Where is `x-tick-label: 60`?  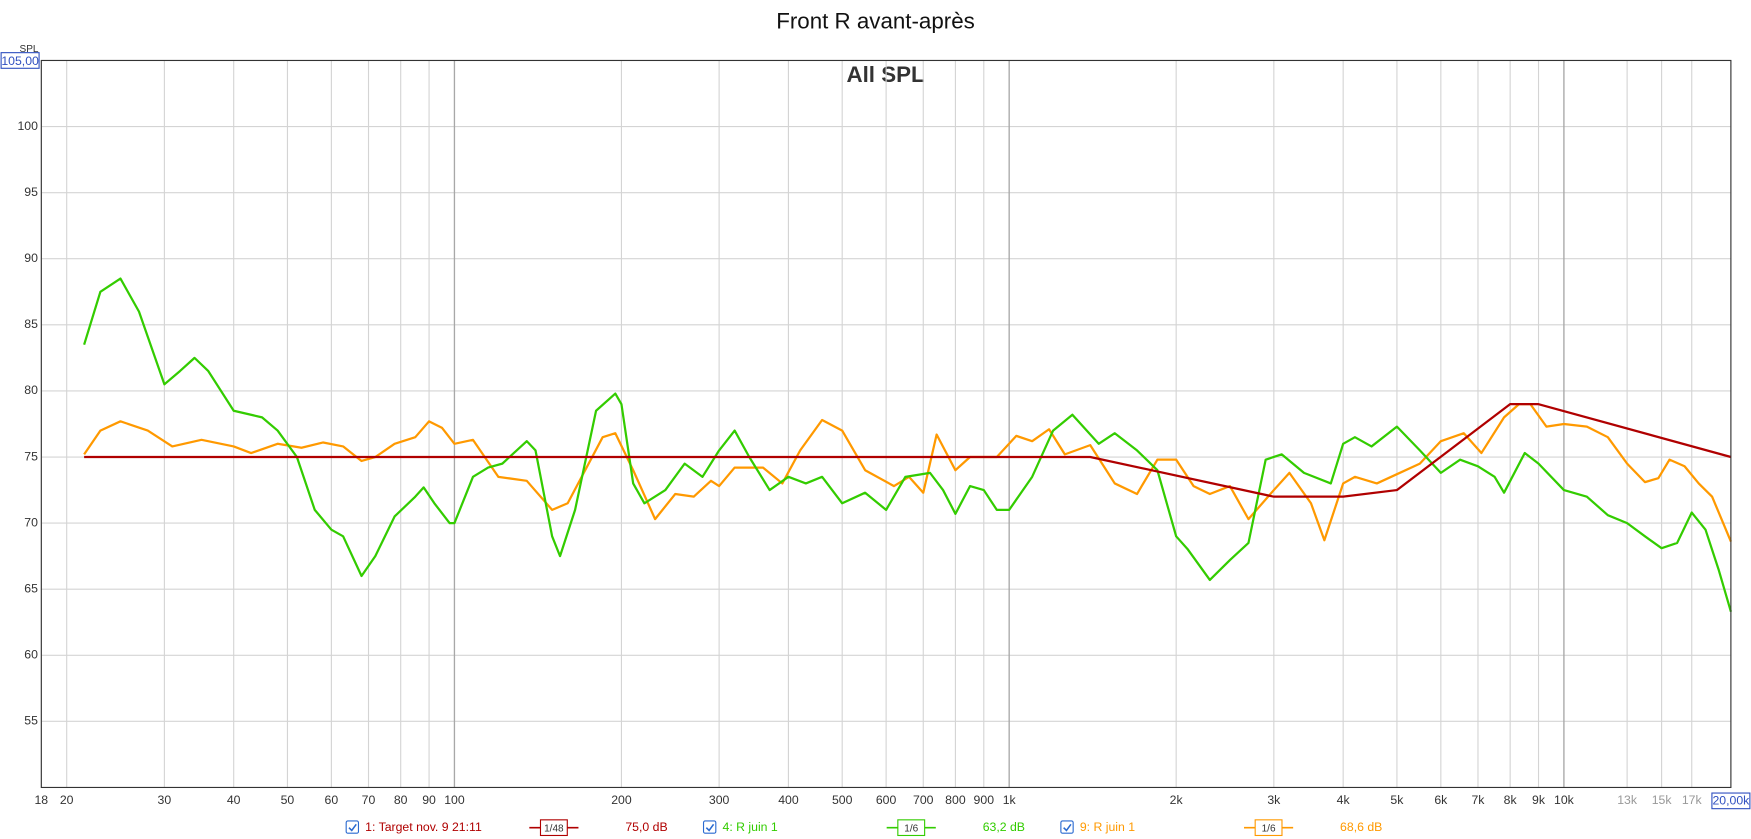 x-tick-label: 60 is located at coordinates (332, 800).